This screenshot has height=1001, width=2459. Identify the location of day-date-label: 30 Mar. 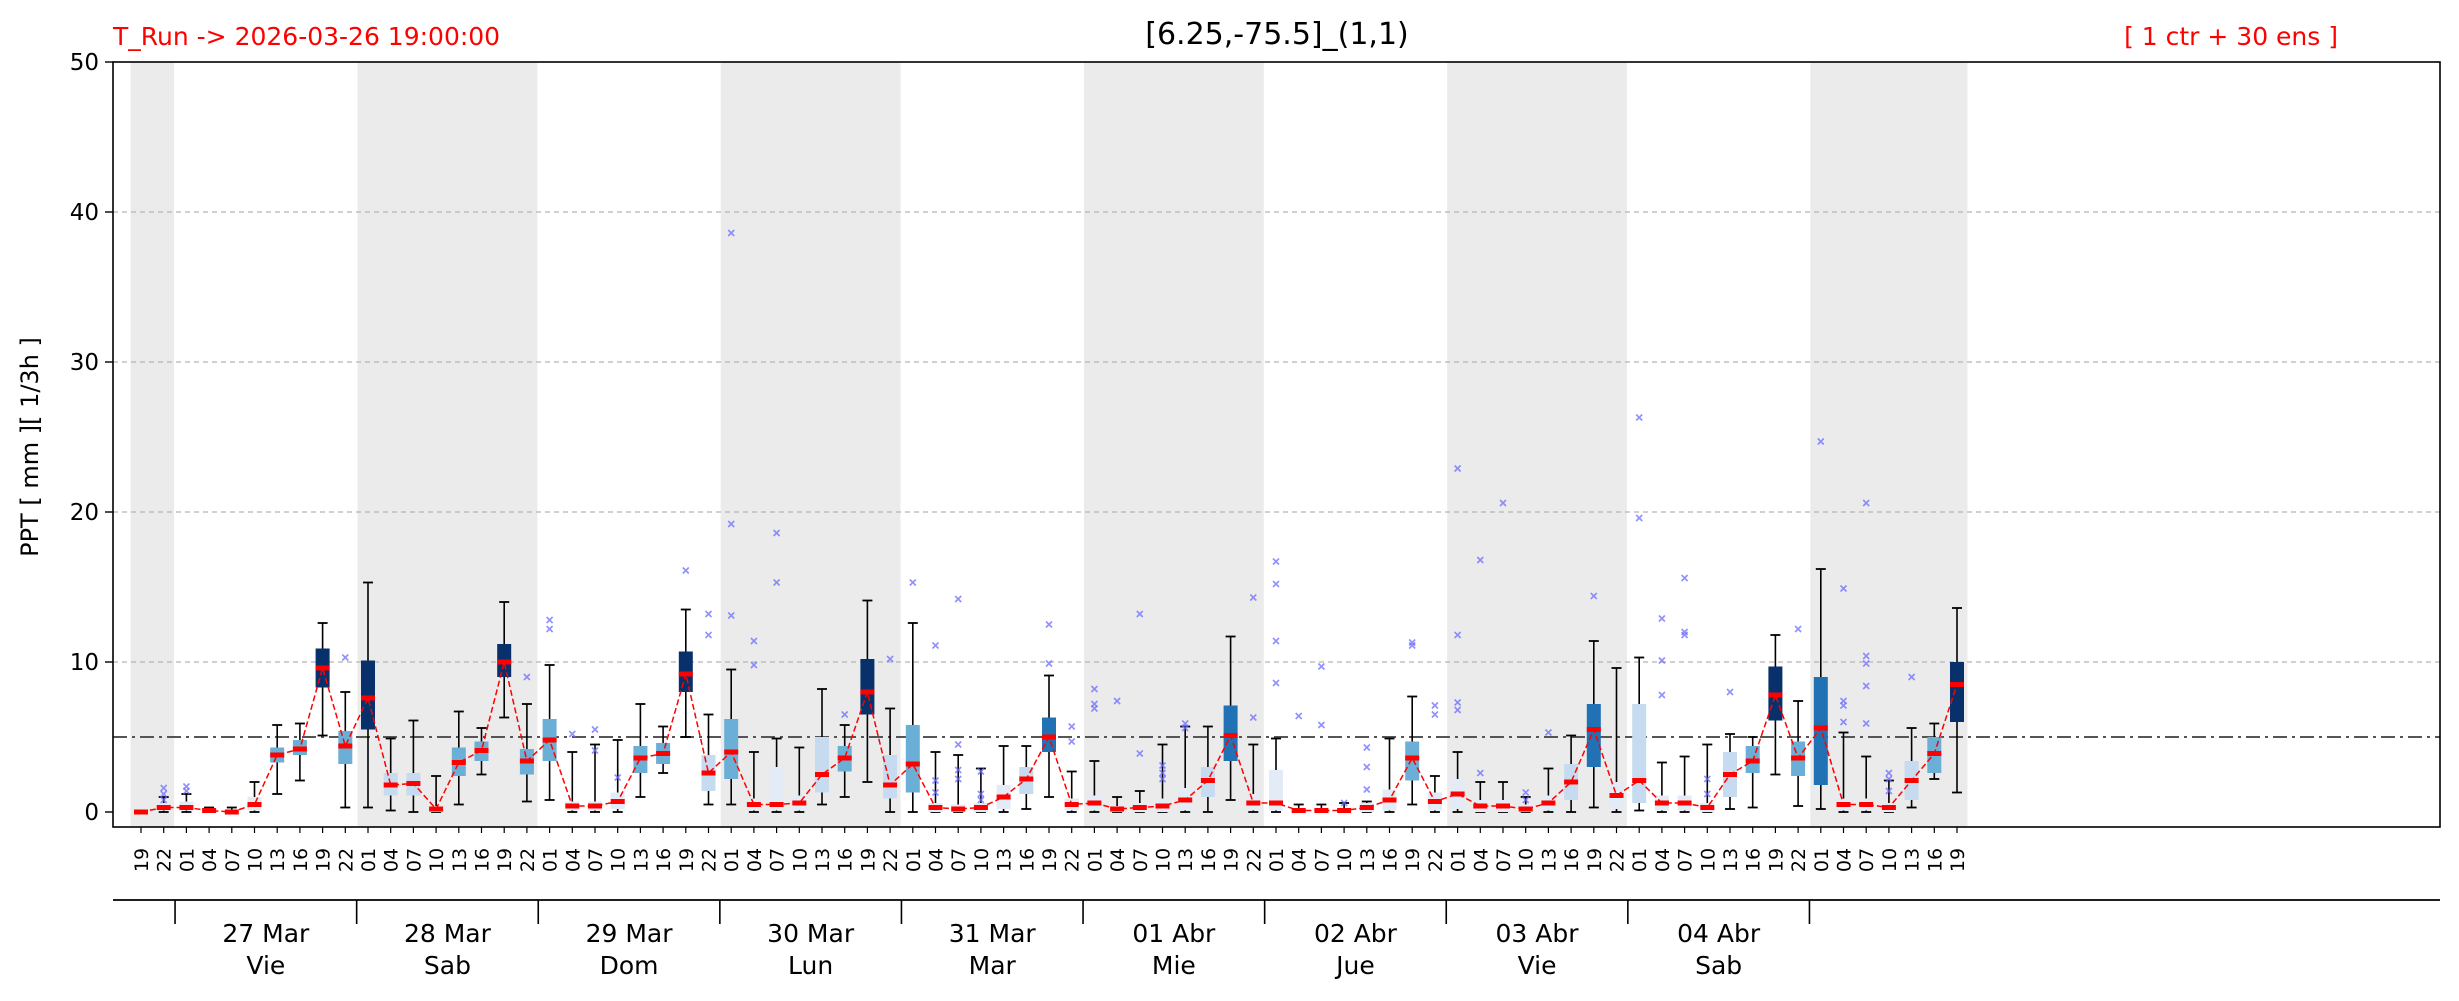
(811, 933).